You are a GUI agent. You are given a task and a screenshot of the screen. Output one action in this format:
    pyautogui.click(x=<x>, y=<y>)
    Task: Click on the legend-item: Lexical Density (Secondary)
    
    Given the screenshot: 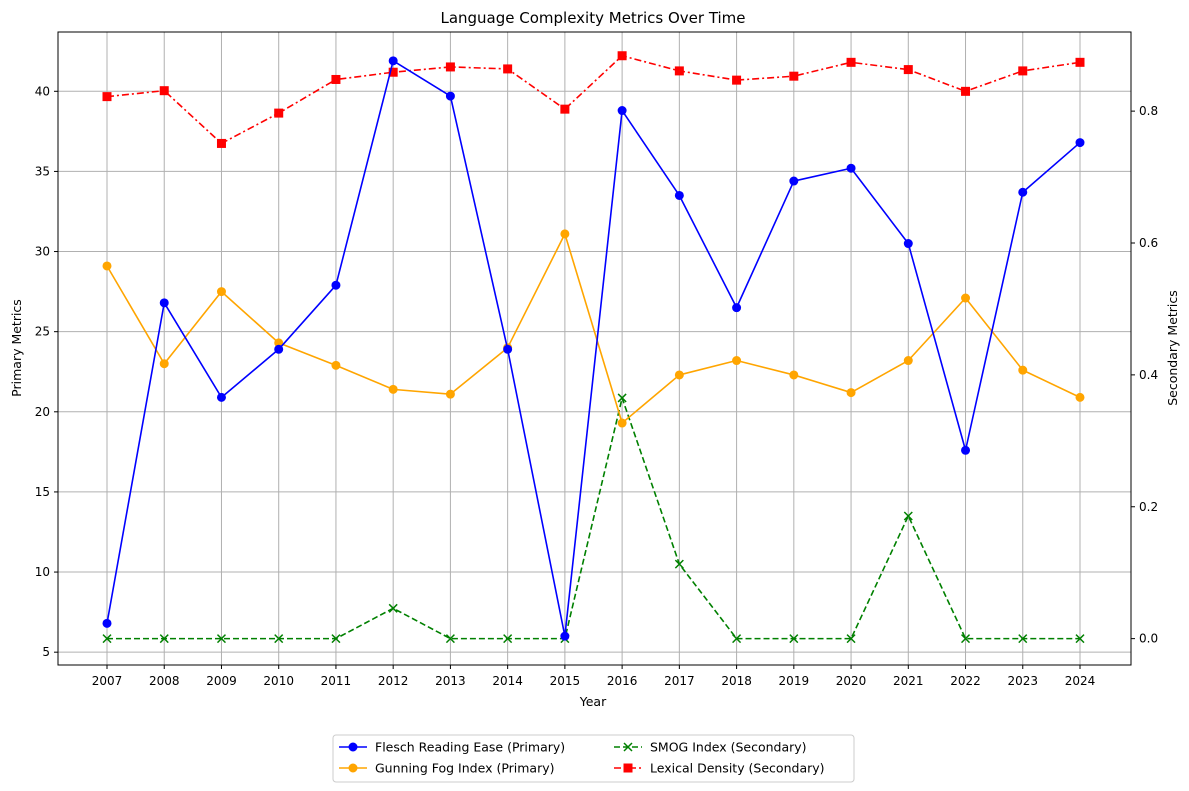 What is the action you would take?
    pyautogui.click(x=719, y=768)
    